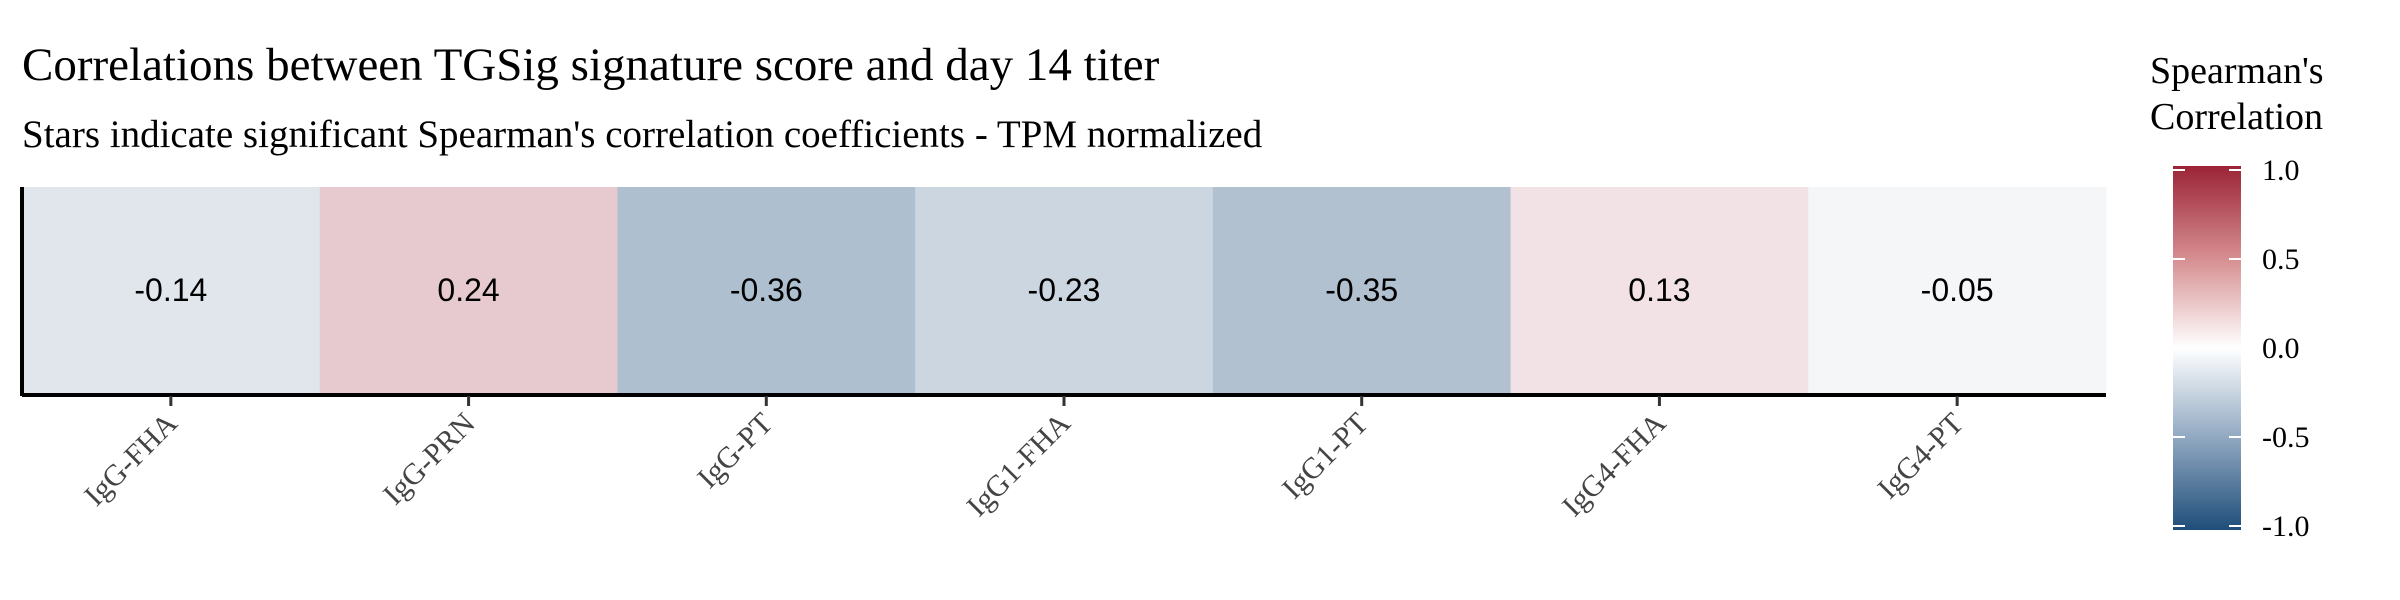  I want to click on tile-value-label: 0.24, so click(468, 290).